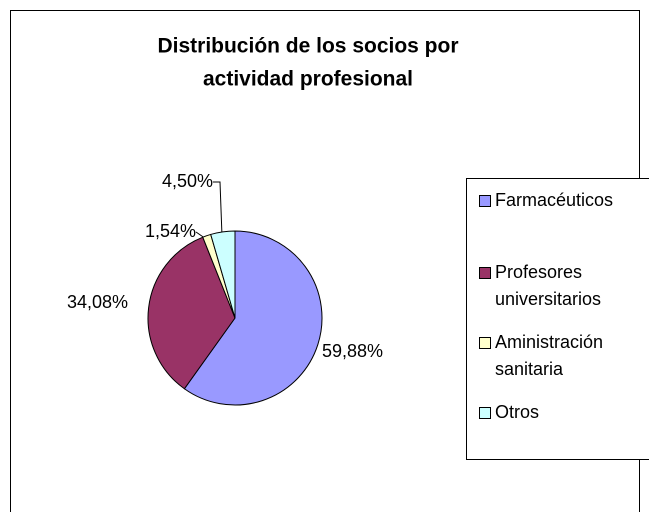 Image resolution: width=649 pixels, height=512 pixels. I want to click on legend-item: Farmacéuticos, so click(564, 200).